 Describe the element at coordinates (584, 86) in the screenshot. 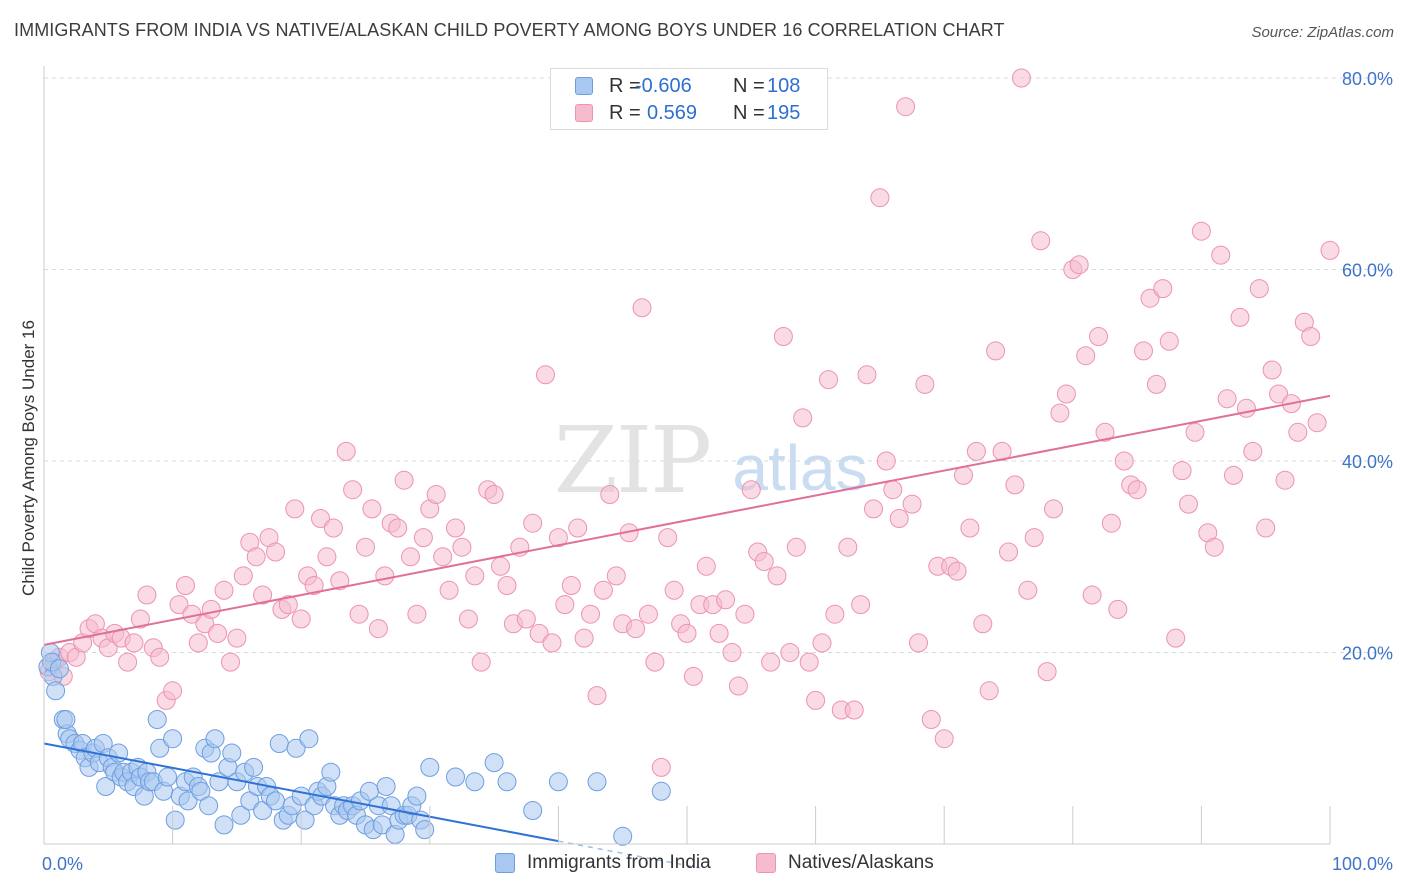

I see `legend-swatch-blue` at that location.